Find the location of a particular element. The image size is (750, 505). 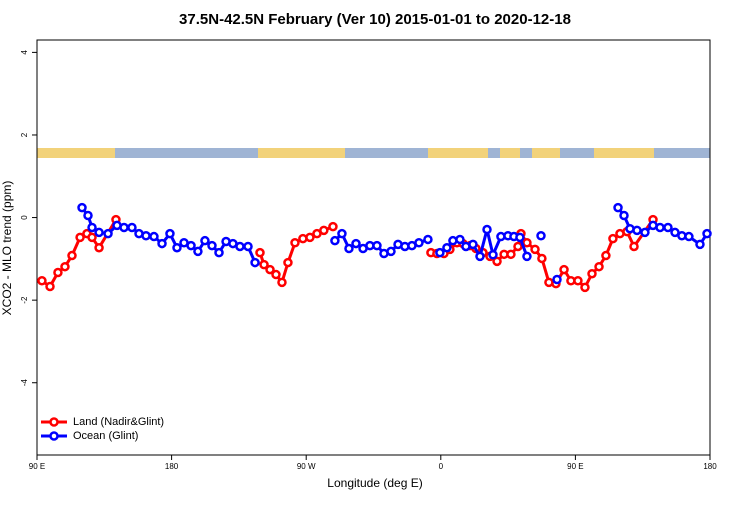

x-tick-label: 90 W is located at coordinates (306, 466).